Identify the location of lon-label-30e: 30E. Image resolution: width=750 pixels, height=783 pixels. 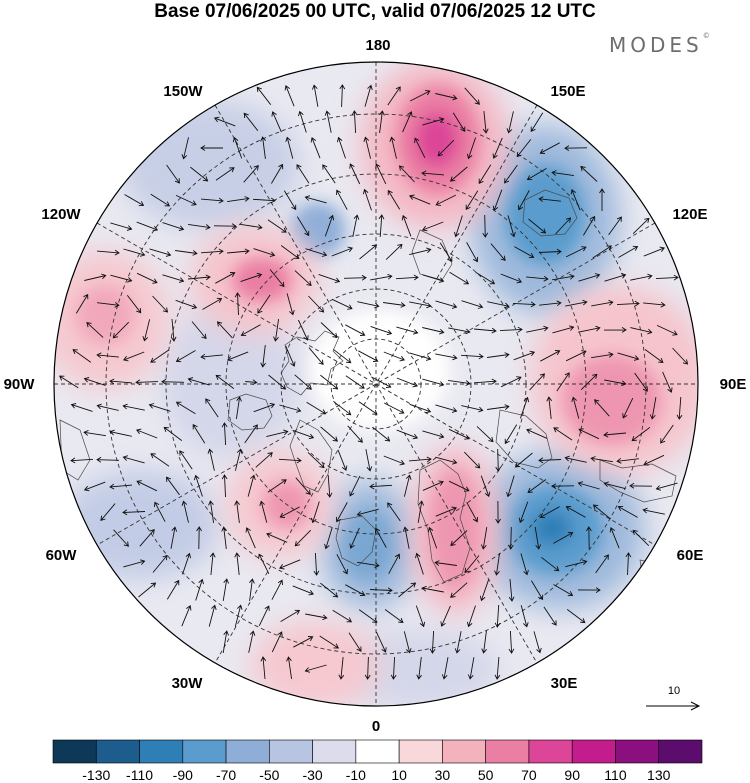
(564, 683).